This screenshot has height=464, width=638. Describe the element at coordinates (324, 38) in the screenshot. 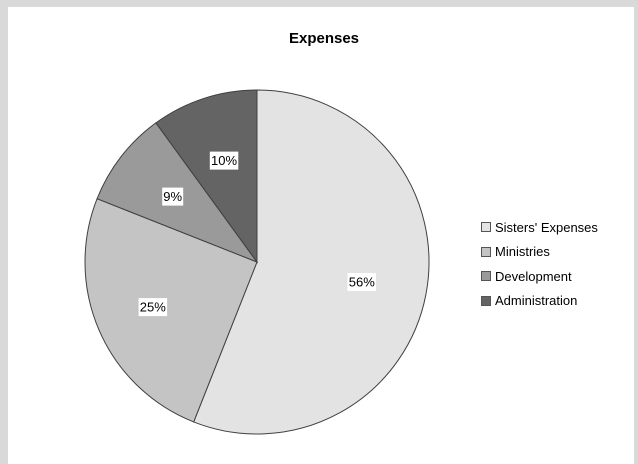

I see `chart-title: Expenses` at that location.